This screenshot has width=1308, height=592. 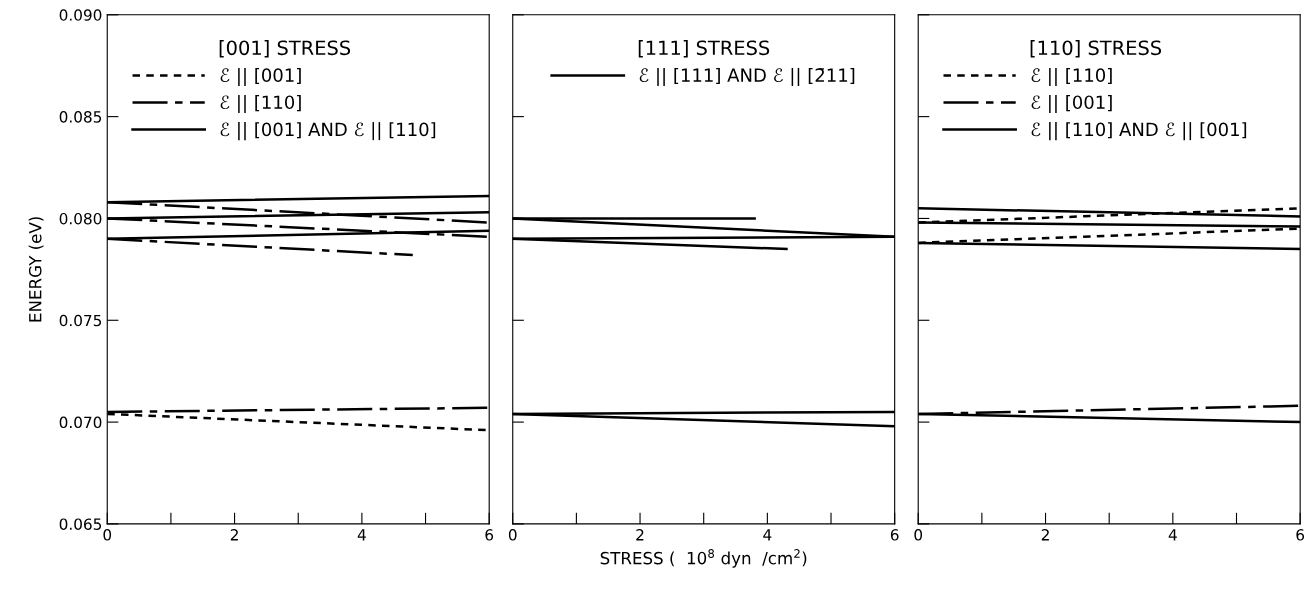 I want to click on x-axis-title: STRESS ( 10$^{8}$ dyn /cm$^{2}$), so click(x=703, y=558).